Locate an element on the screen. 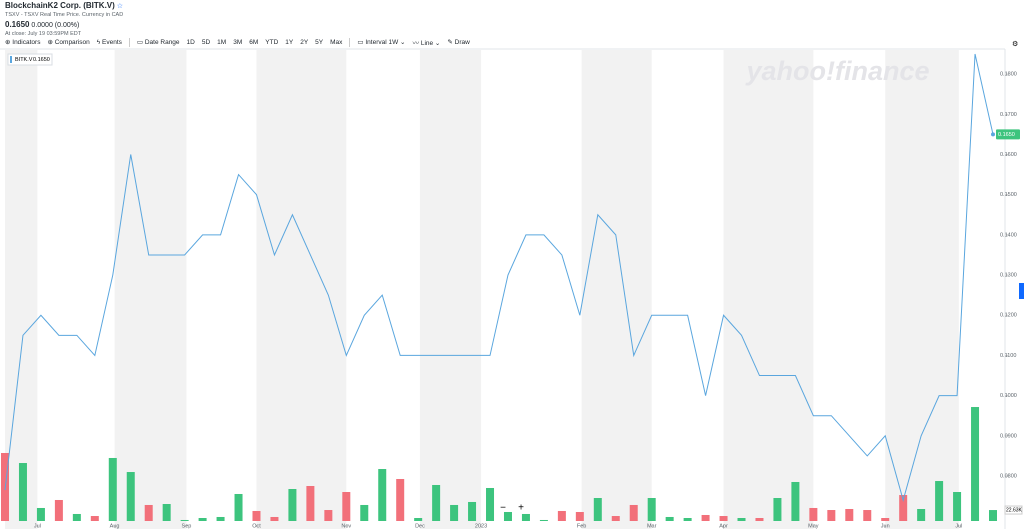  range-button: 3M is located at coordinates (238, 42).